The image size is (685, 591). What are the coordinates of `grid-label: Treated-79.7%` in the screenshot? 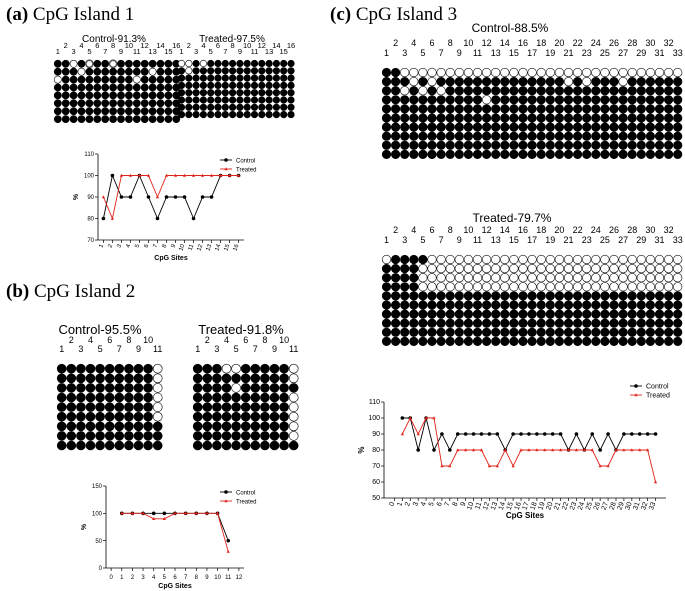 It's located at (512, 218).